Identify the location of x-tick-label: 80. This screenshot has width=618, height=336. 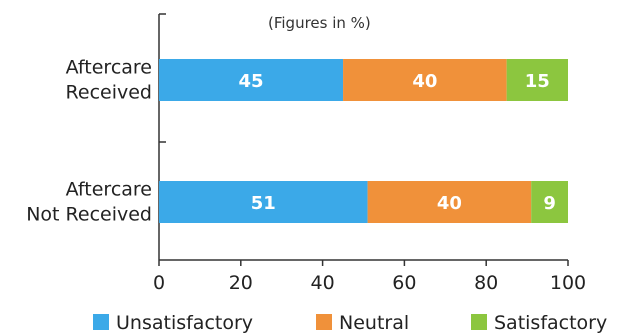
(486, 283).